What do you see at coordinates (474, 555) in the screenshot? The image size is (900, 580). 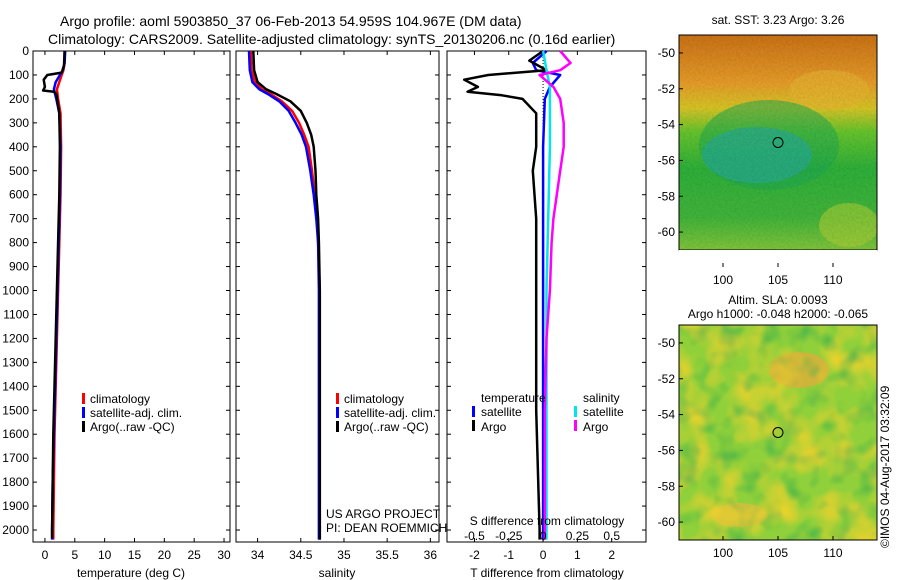 I see `x-tick-label: -2` at bounding box center [474, 555].